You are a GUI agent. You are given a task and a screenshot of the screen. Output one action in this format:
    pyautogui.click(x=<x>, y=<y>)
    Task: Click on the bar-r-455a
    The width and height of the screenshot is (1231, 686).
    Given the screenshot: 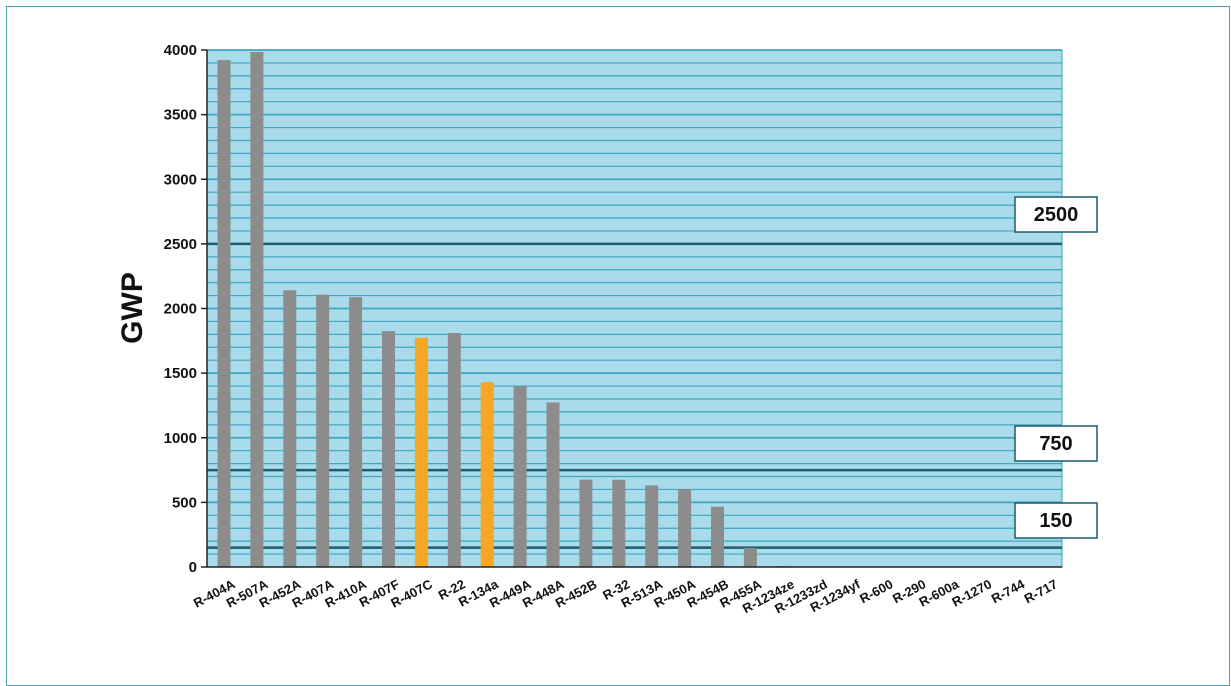 What is the action you would take?
    pyautogui.click(x=750, y=557)
    